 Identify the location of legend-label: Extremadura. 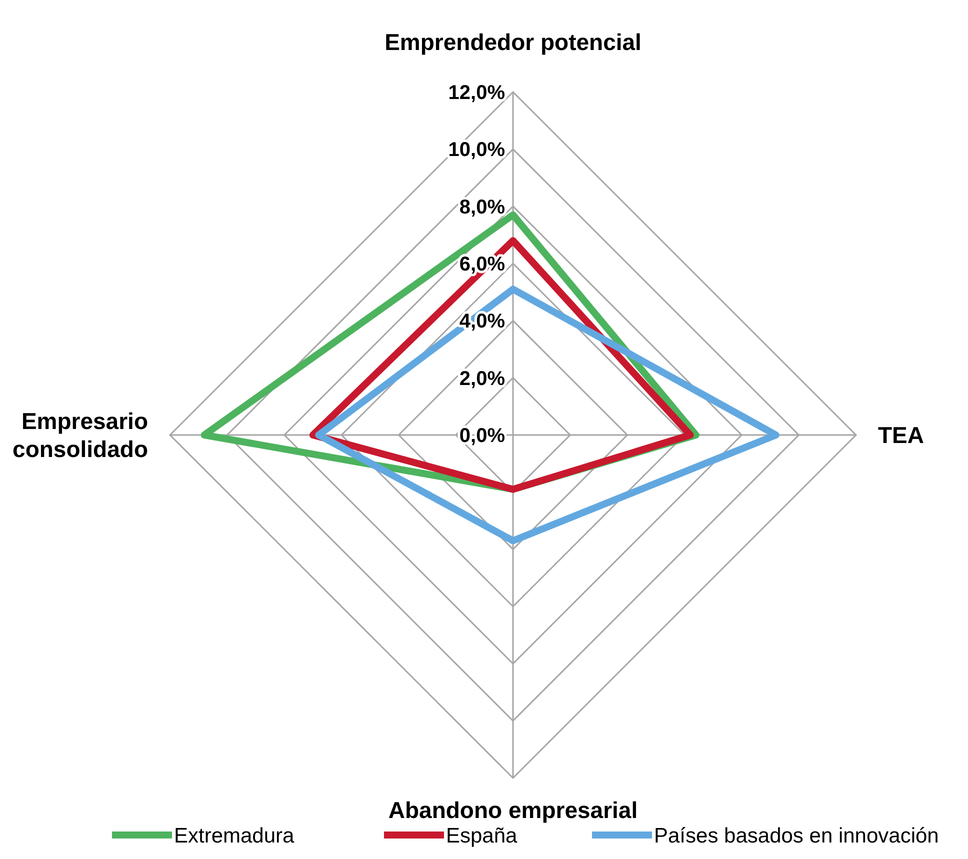
(234, 836).